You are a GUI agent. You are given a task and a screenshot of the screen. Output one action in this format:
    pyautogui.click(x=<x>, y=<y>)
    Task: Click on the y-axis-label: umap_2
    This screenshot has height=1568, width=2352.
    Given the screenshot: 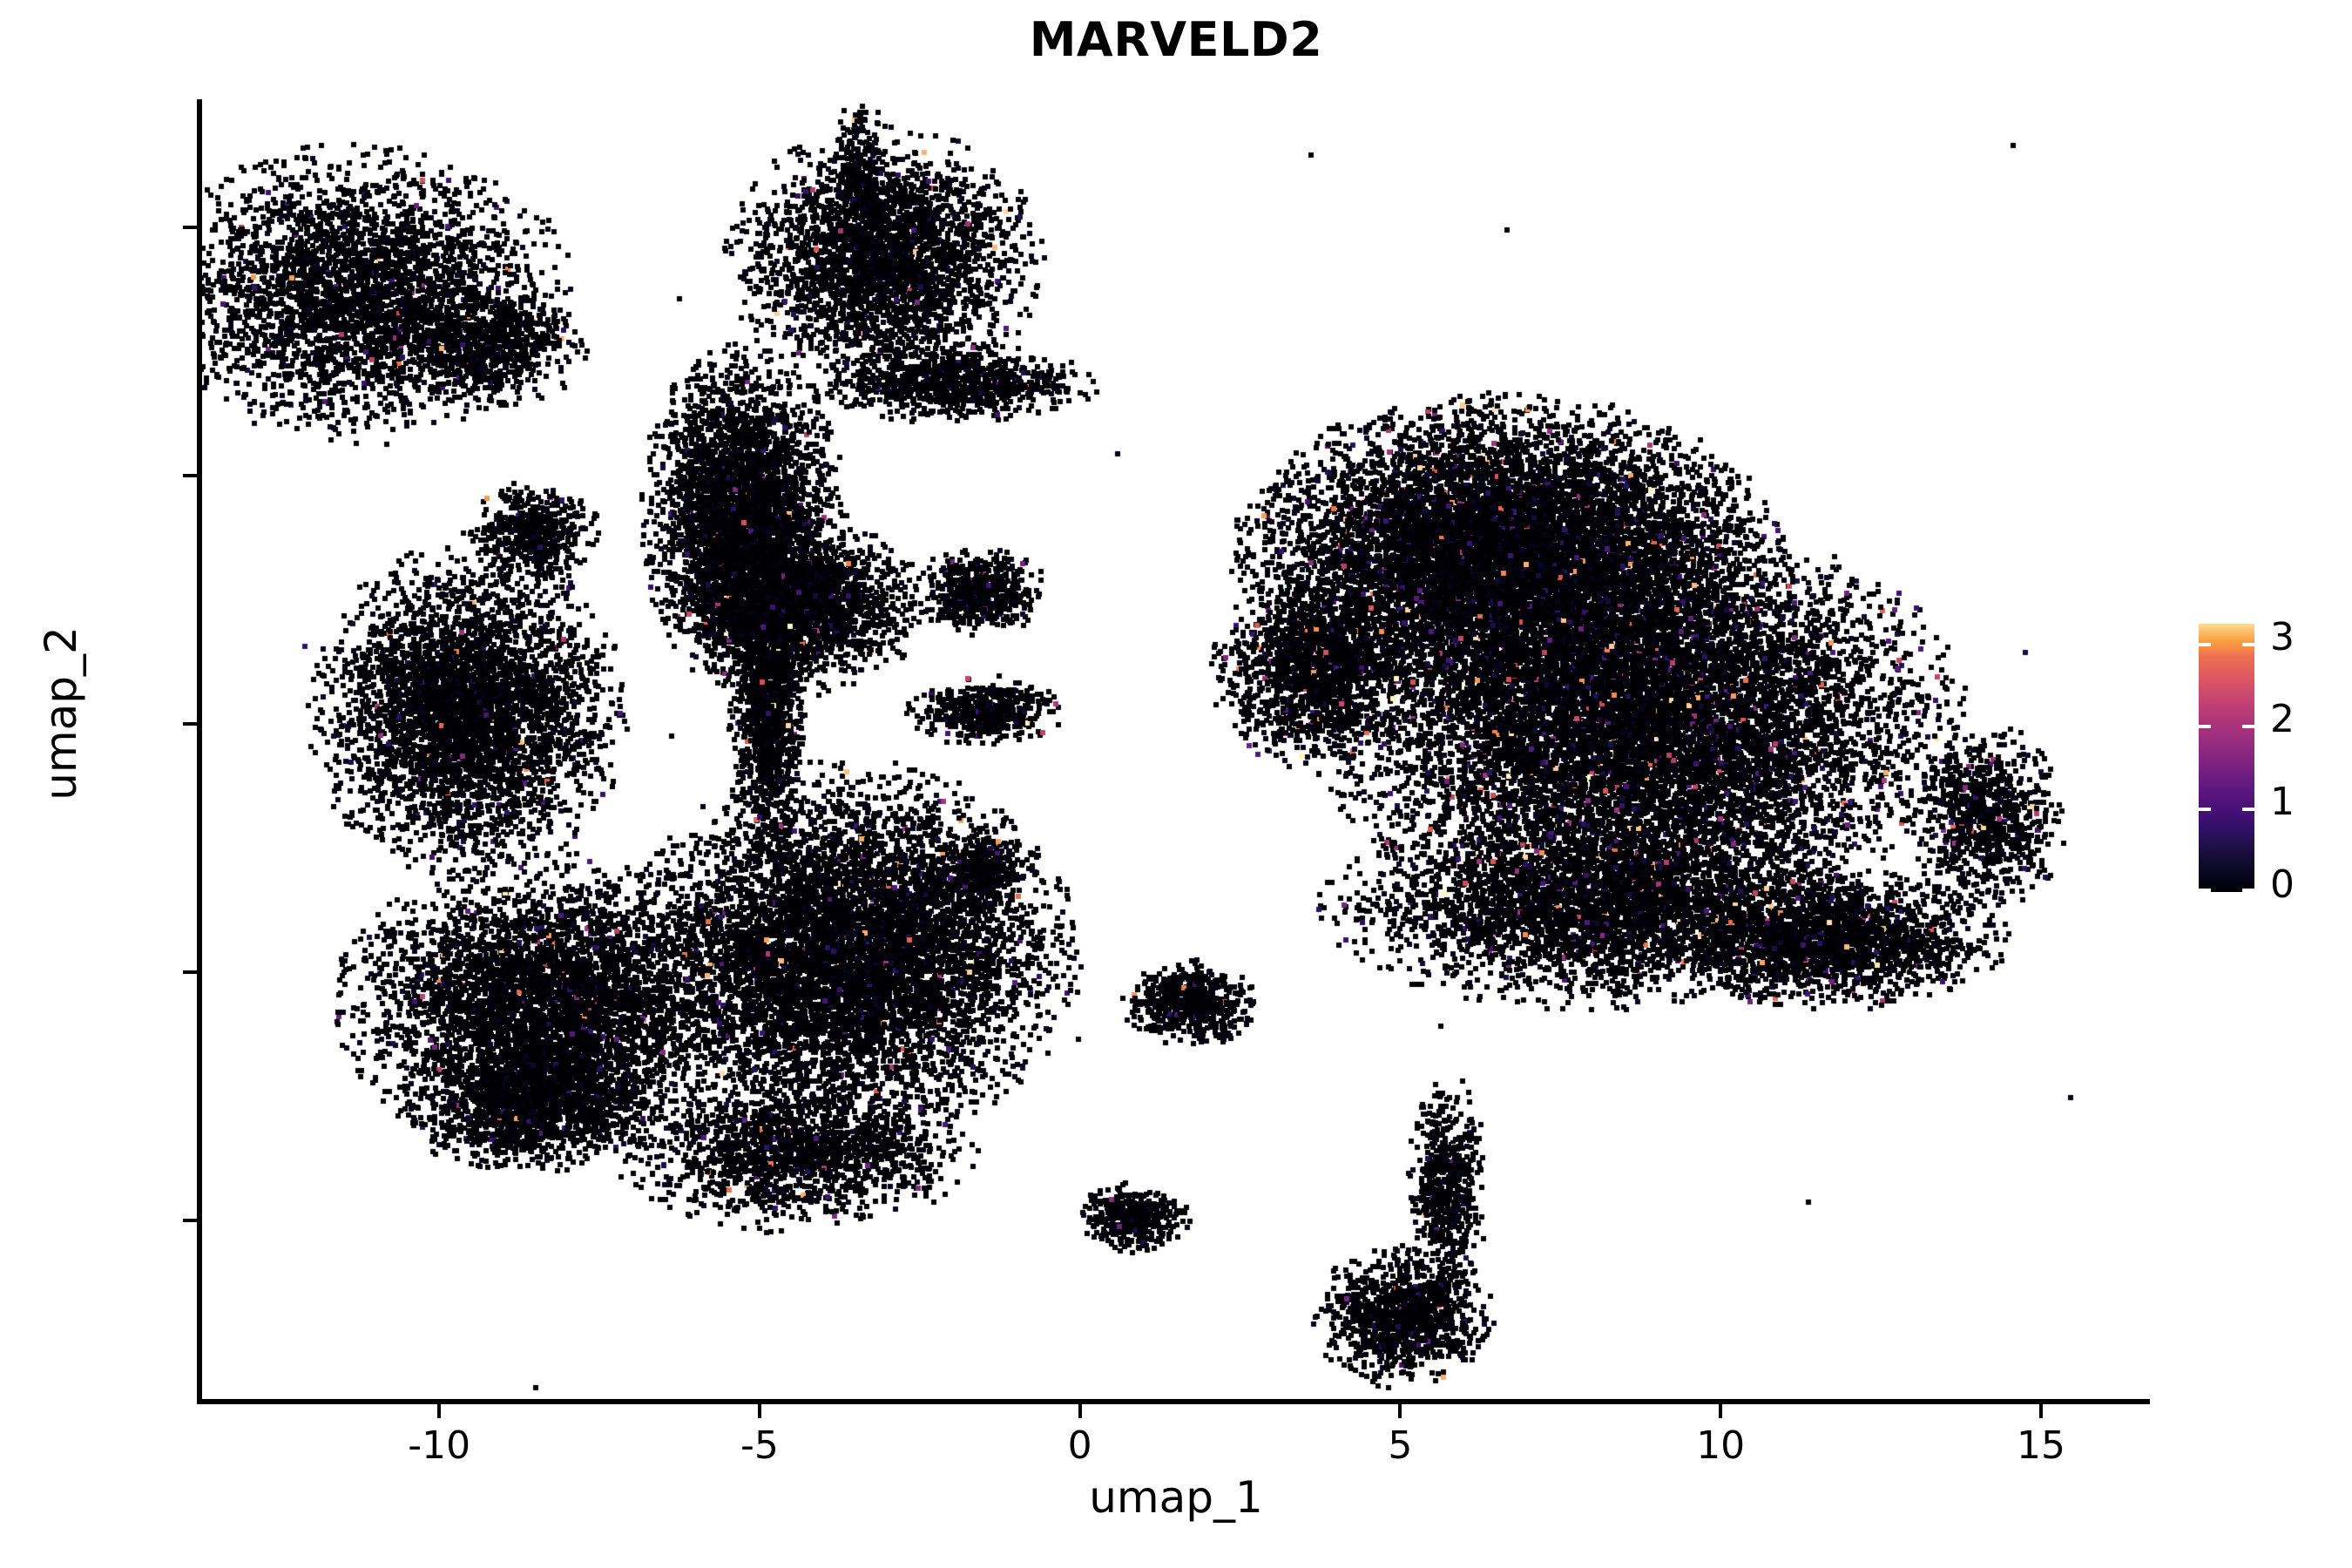 What is the action you would take?
    pyautogui.click(x=61, y=713)
    